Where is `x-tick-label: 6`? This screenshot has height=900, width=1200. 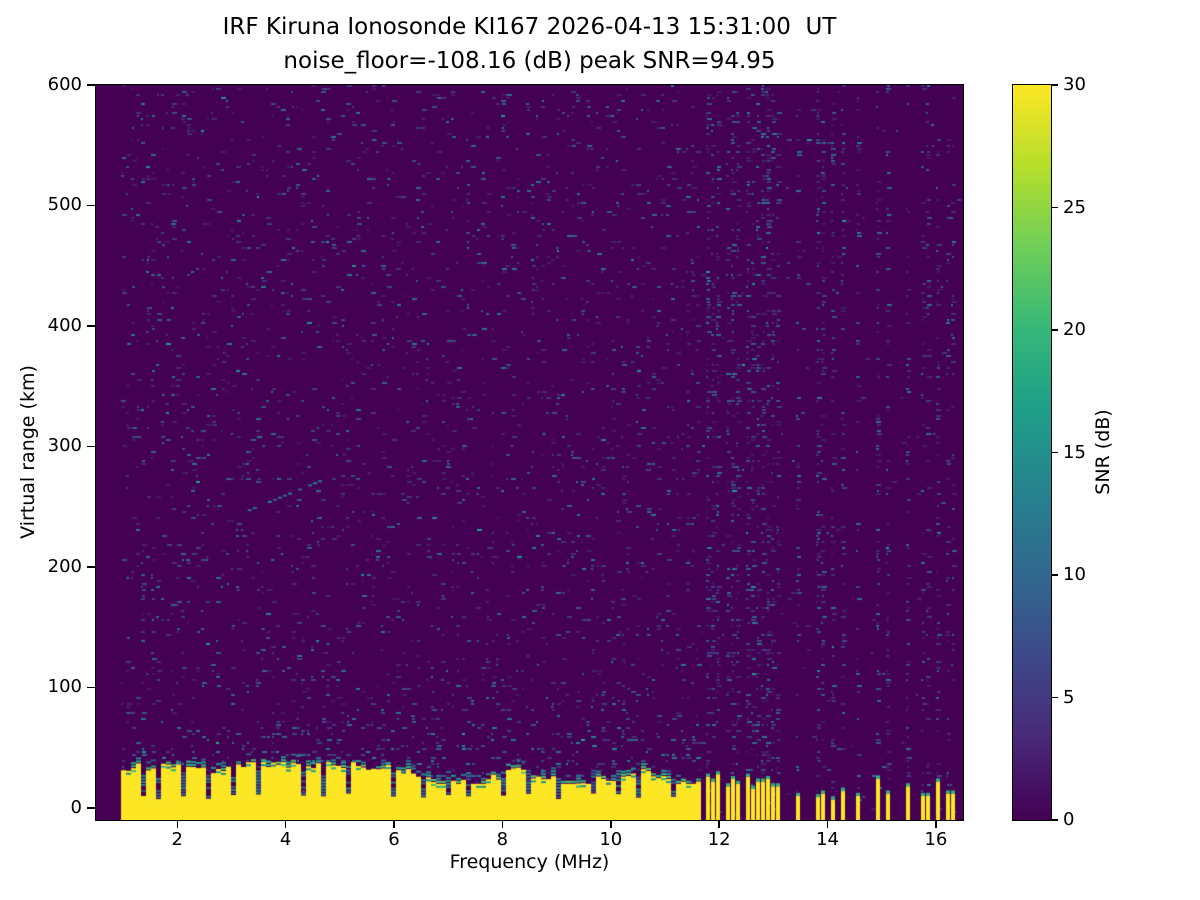
x-tick-label: 6 is located at coordinates (394, 839).